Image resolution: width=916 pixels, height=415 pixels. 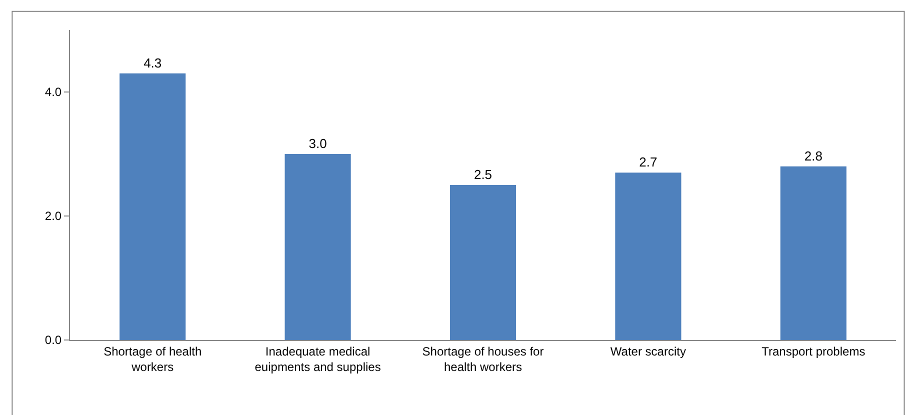 What do you see at coordinates (648, 351) in the screenshot?
I see `x-tick-label: Water scarcity` at bounding box center [648, 351].